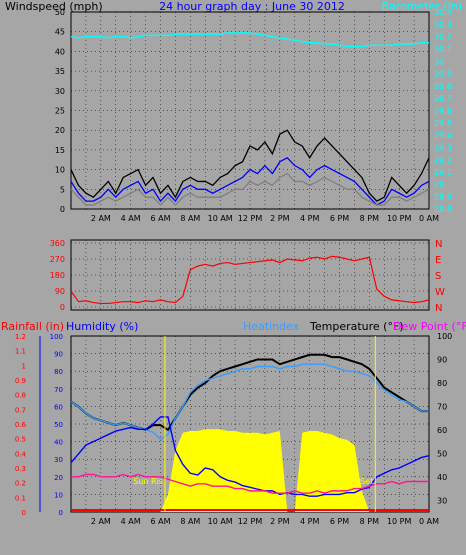 The width and height of the screenshot is (466, 555). What do you see at coordinates (249, 40) in the screenshot?
I see `series-line-barometer` at bounding box center [249, 40].